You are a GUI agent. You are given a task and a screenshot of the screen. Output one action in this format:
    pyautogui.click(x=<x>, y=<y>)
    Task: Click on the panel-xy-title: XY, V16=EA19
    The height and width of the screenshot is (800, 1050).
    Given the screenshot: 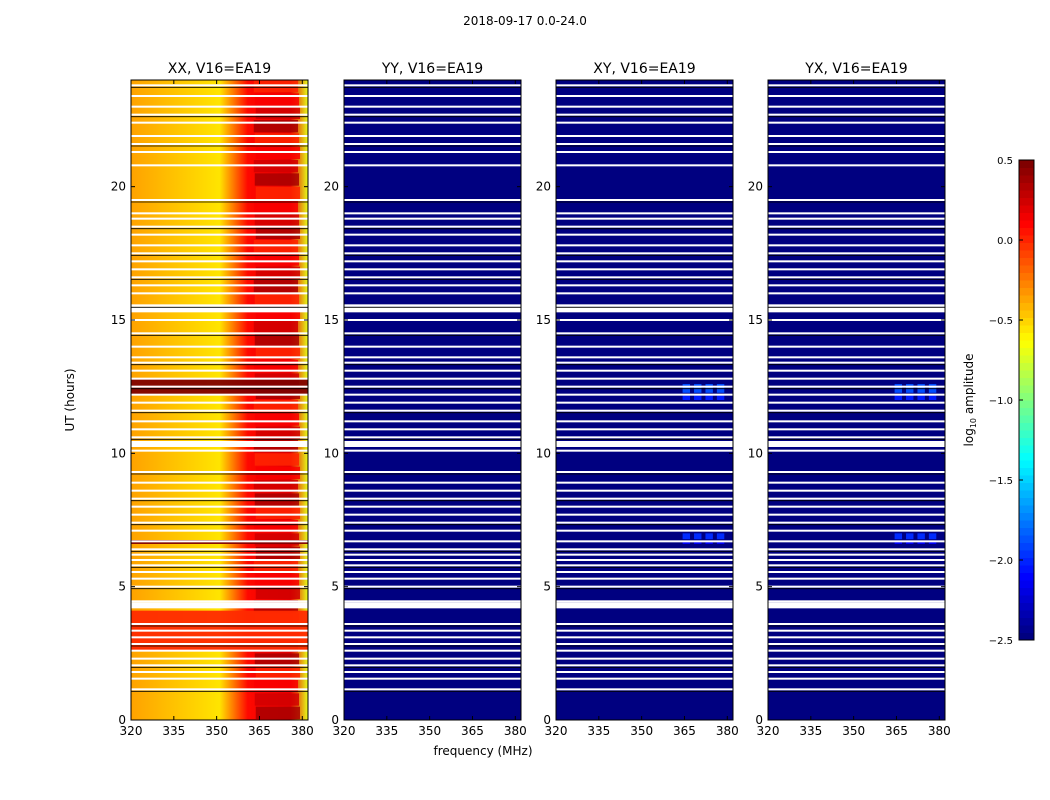 What is the action you would take?
    pyautogui.click(x=644, y=69)
    